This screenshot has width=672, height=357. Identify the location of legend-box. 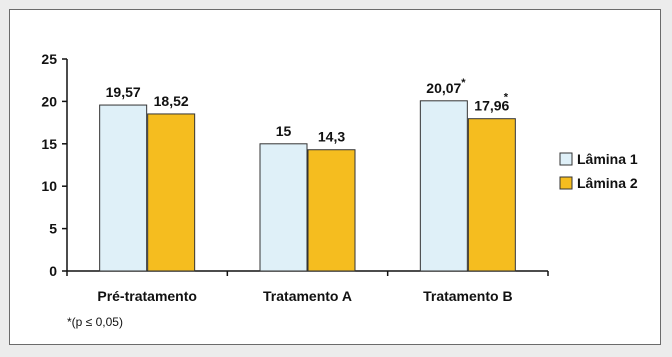
(607, 171).